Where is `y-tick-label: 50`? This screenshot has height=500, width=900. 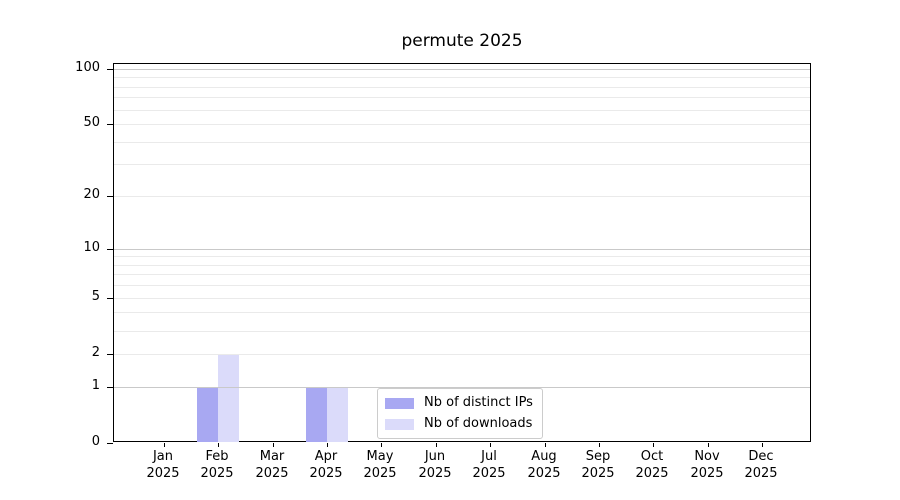
y-tick-label: 50 is located at coordinates (91, 122).